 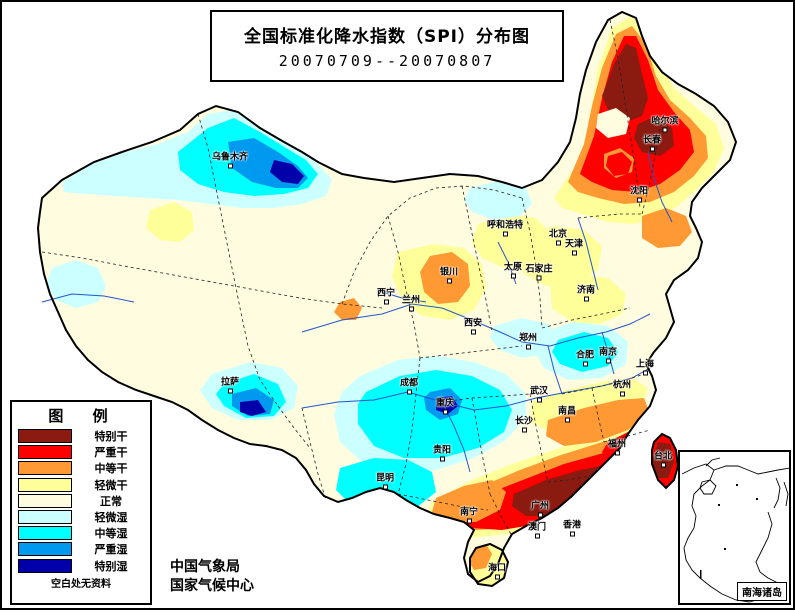 I want to click on legend-note: 空白处无资料, so click(x=81, y=584).